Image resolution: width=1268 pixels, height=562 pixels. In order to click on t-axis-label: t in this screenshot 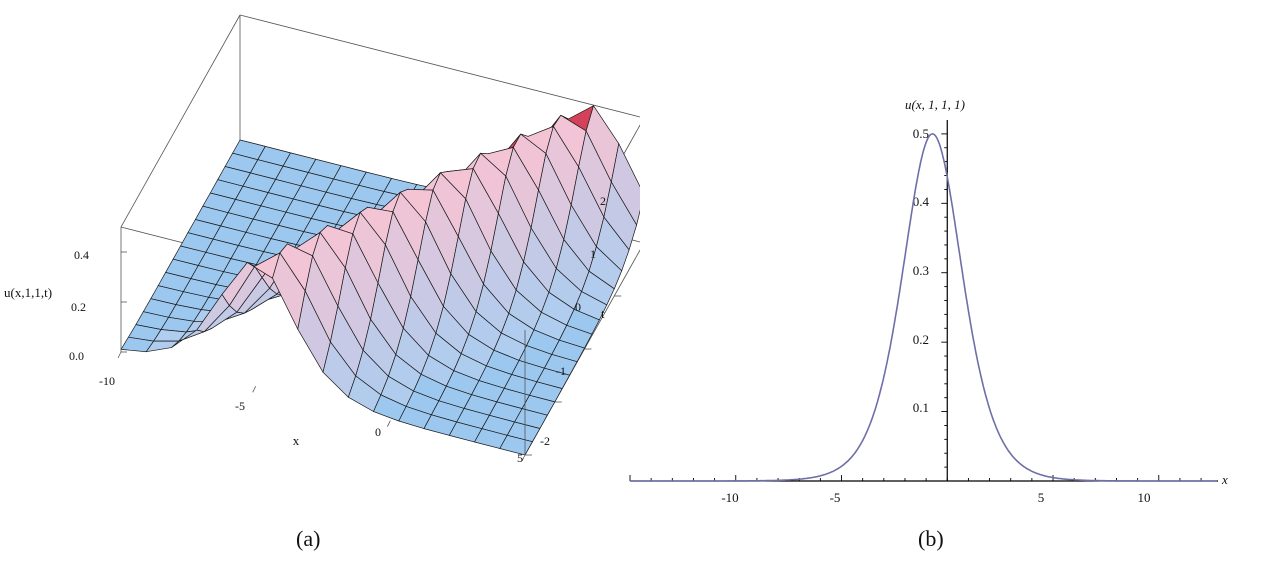, I will do `click(603, 313)`.